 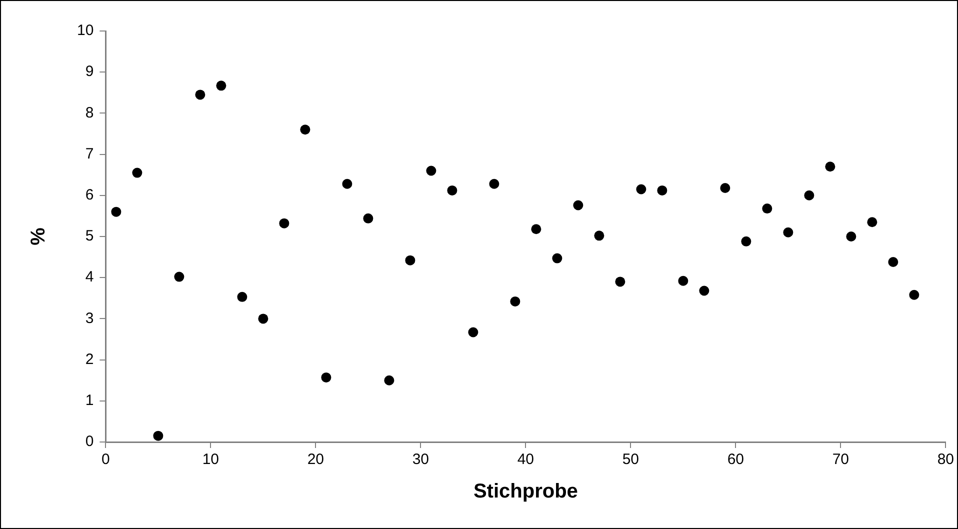 I want to click on y-tick-label: 0, so click(x=89, y=441).